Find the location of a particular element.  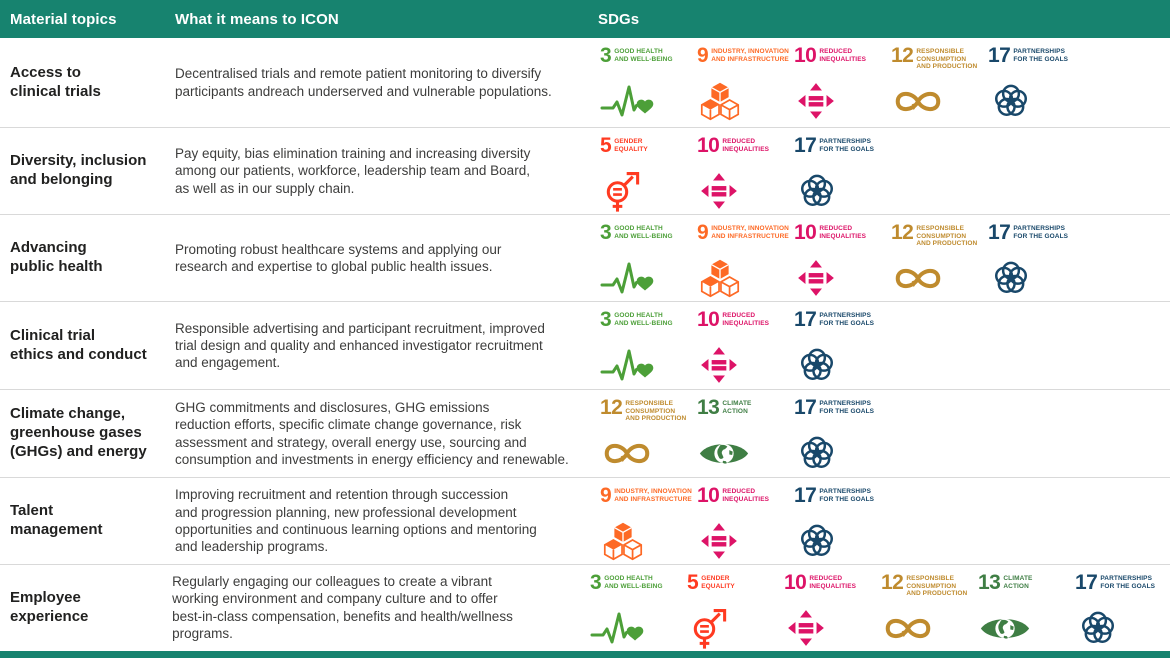

sdg-title: CLIMATE ACTION is located at coordinates (737, 407).